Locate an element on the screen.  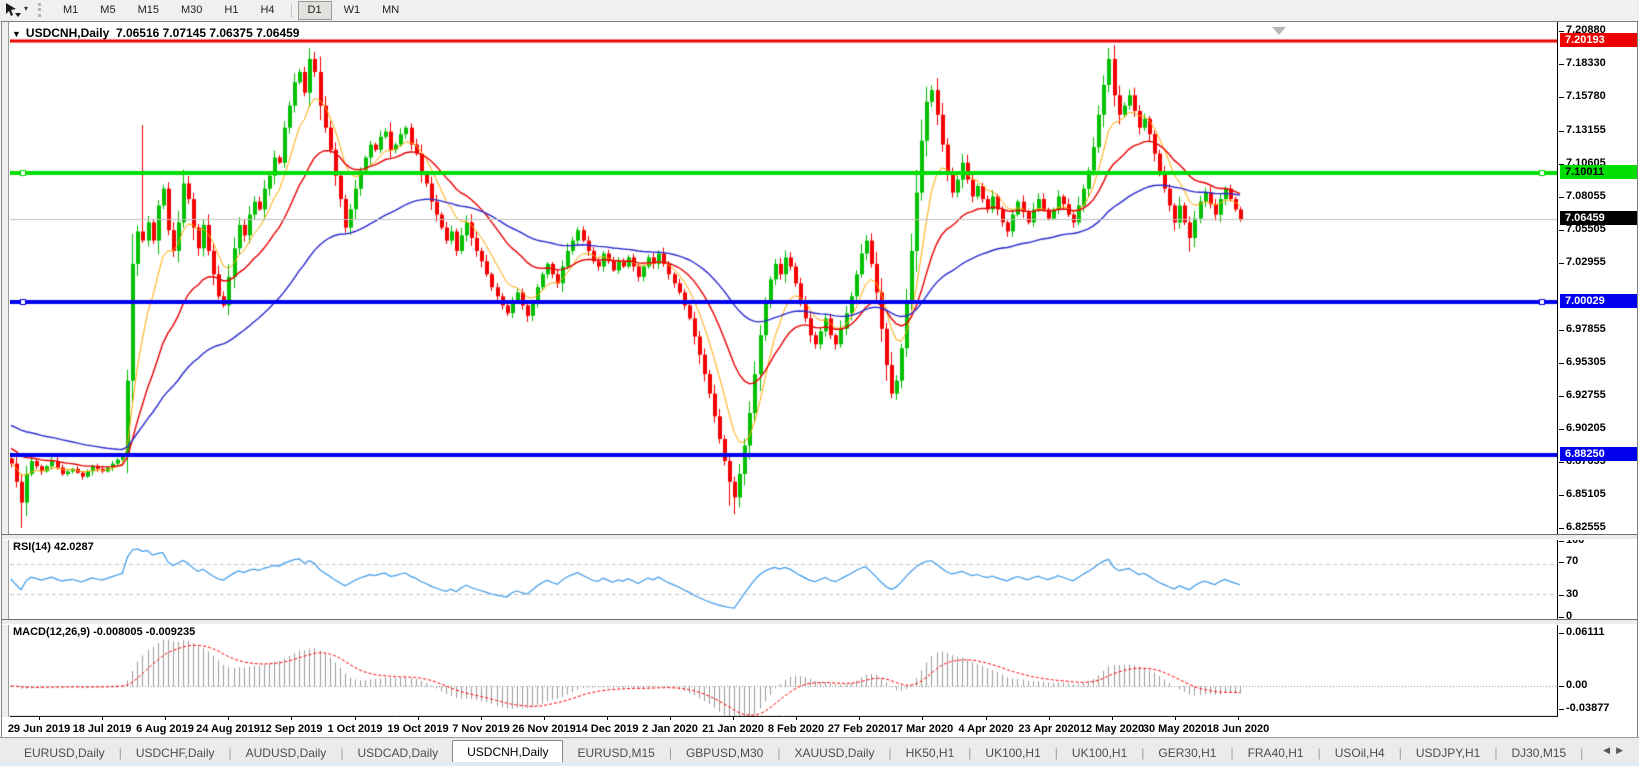
chart-tab-eurusd-m15: EURUSD,M15 is located at coordinates (616, 753).